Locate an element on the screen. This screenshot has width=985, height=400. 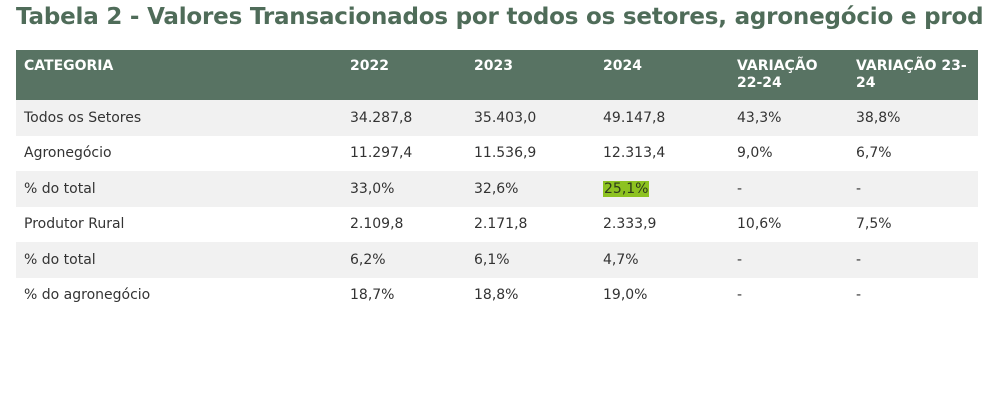
cell-2023: 32,6% is located at coordinates (496, 188).